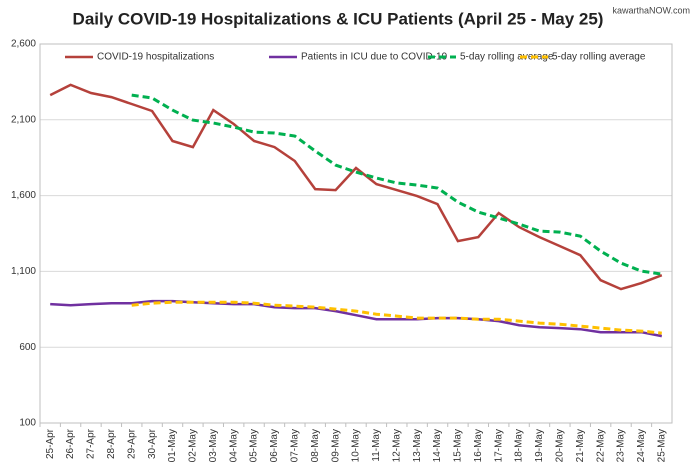 This screenshot has height=466, width=696. Describe the element at coordinates (91, 443) in the screenshot. I see `x-tick-label: 27-Apr` at that location.